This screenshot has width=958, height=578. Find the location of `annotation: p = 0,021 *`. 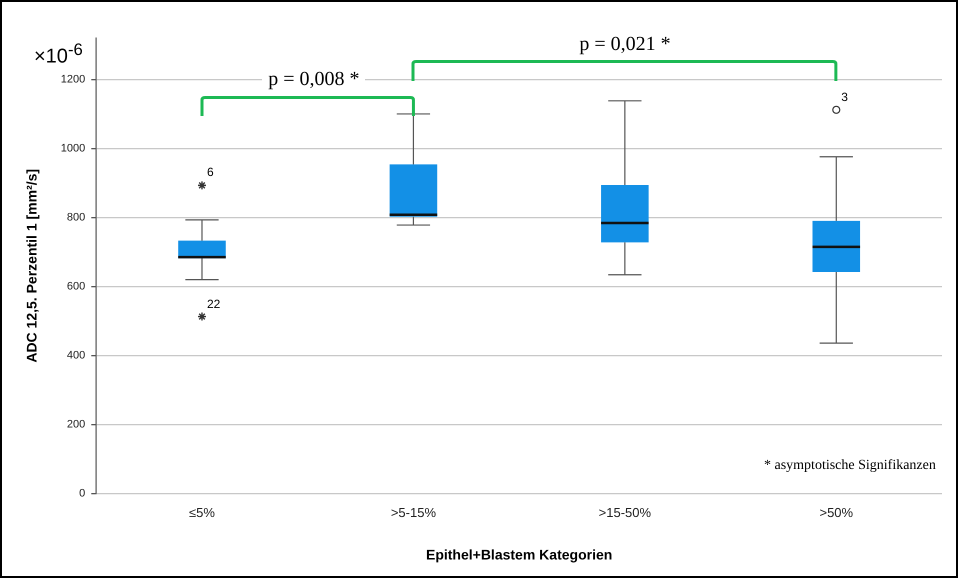

annotation: p = 0,021 * is located at coordinates (625, 44).